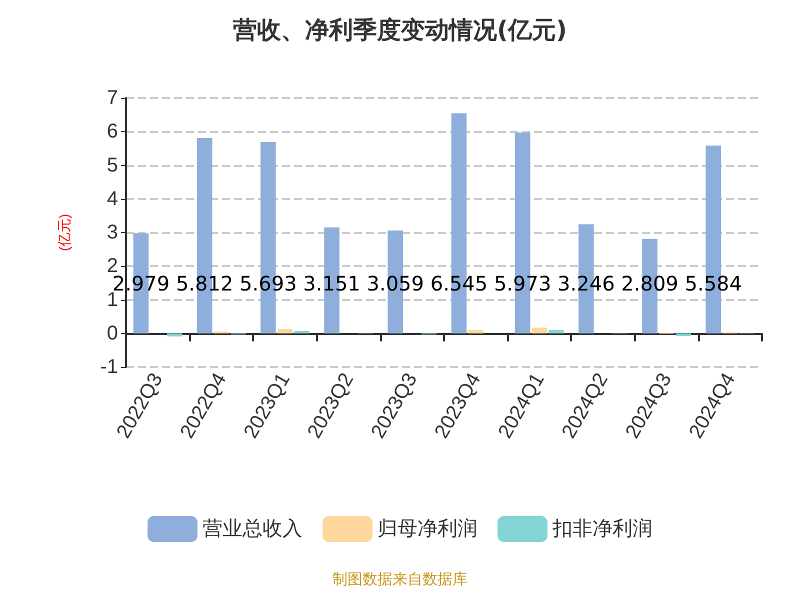  I want to click on data-label: 5.693, so click(268, 283).